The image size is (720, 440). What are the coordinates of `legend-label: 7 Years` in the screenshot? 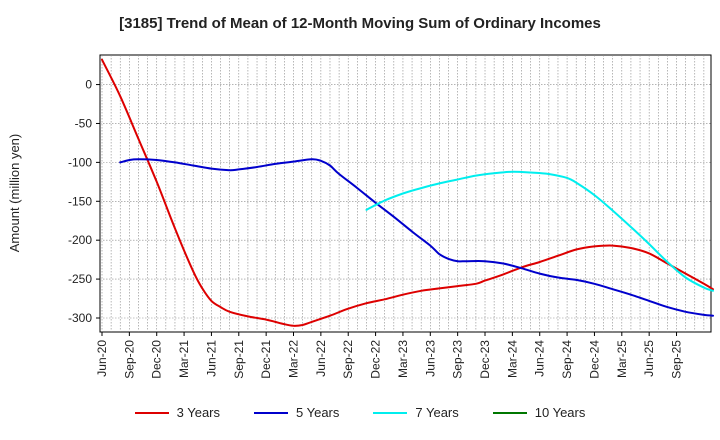 It's located at (437, 412).